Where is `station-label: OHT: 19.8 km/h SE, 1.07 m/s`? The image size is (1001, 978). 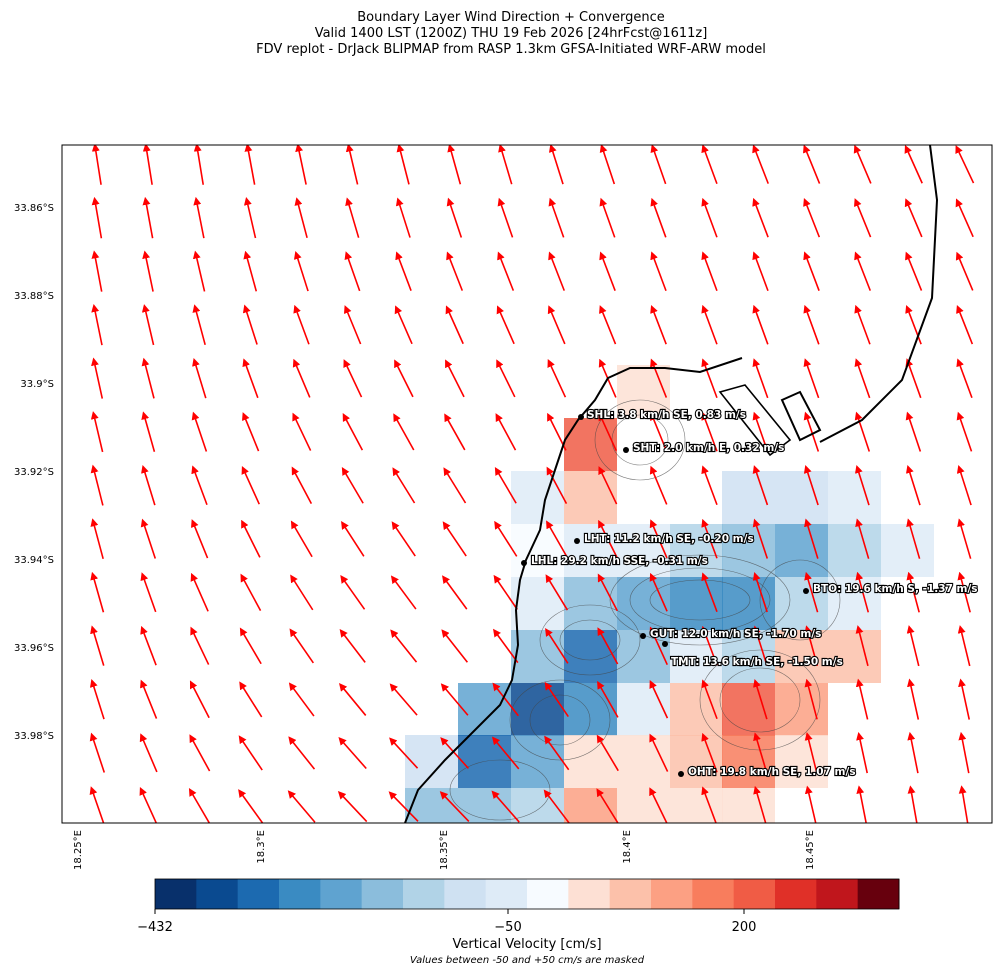
station-label: OHT: 19.8 km/h SE, 1.07 m/s is located at coordinates (772, 772).